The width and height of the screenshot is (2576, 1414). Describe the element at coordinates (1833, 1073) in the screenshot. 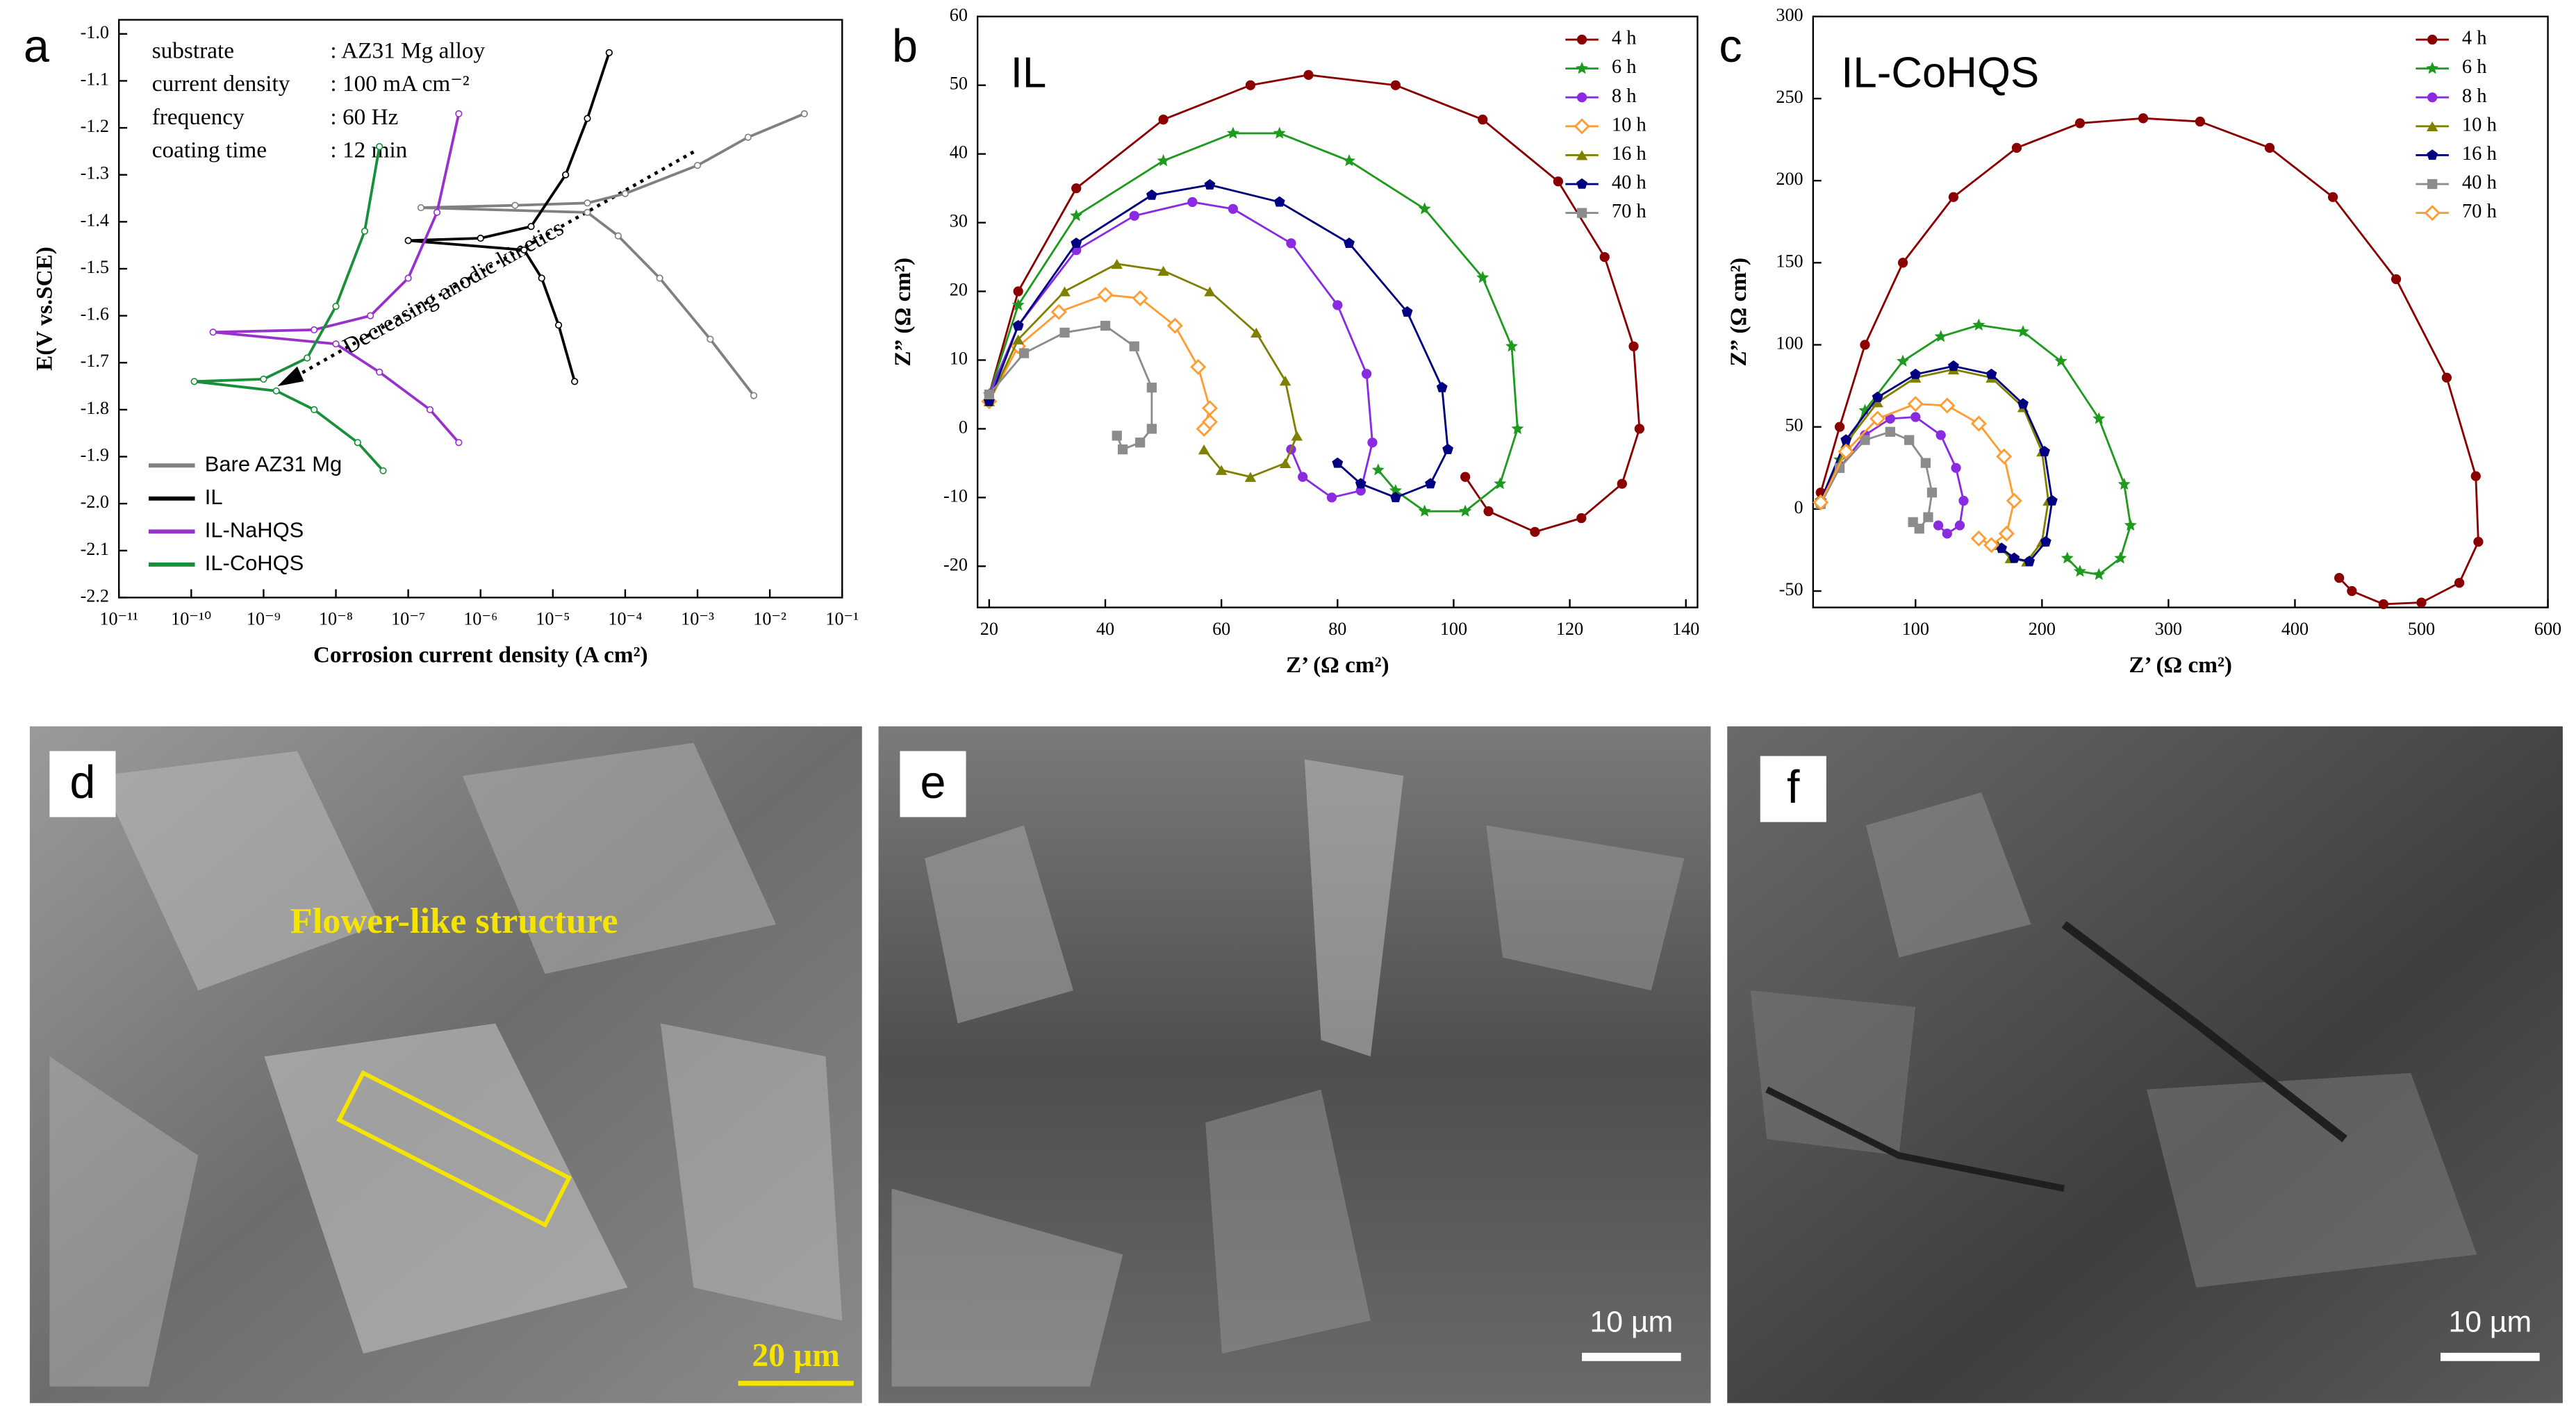

I see `particle` at that location.